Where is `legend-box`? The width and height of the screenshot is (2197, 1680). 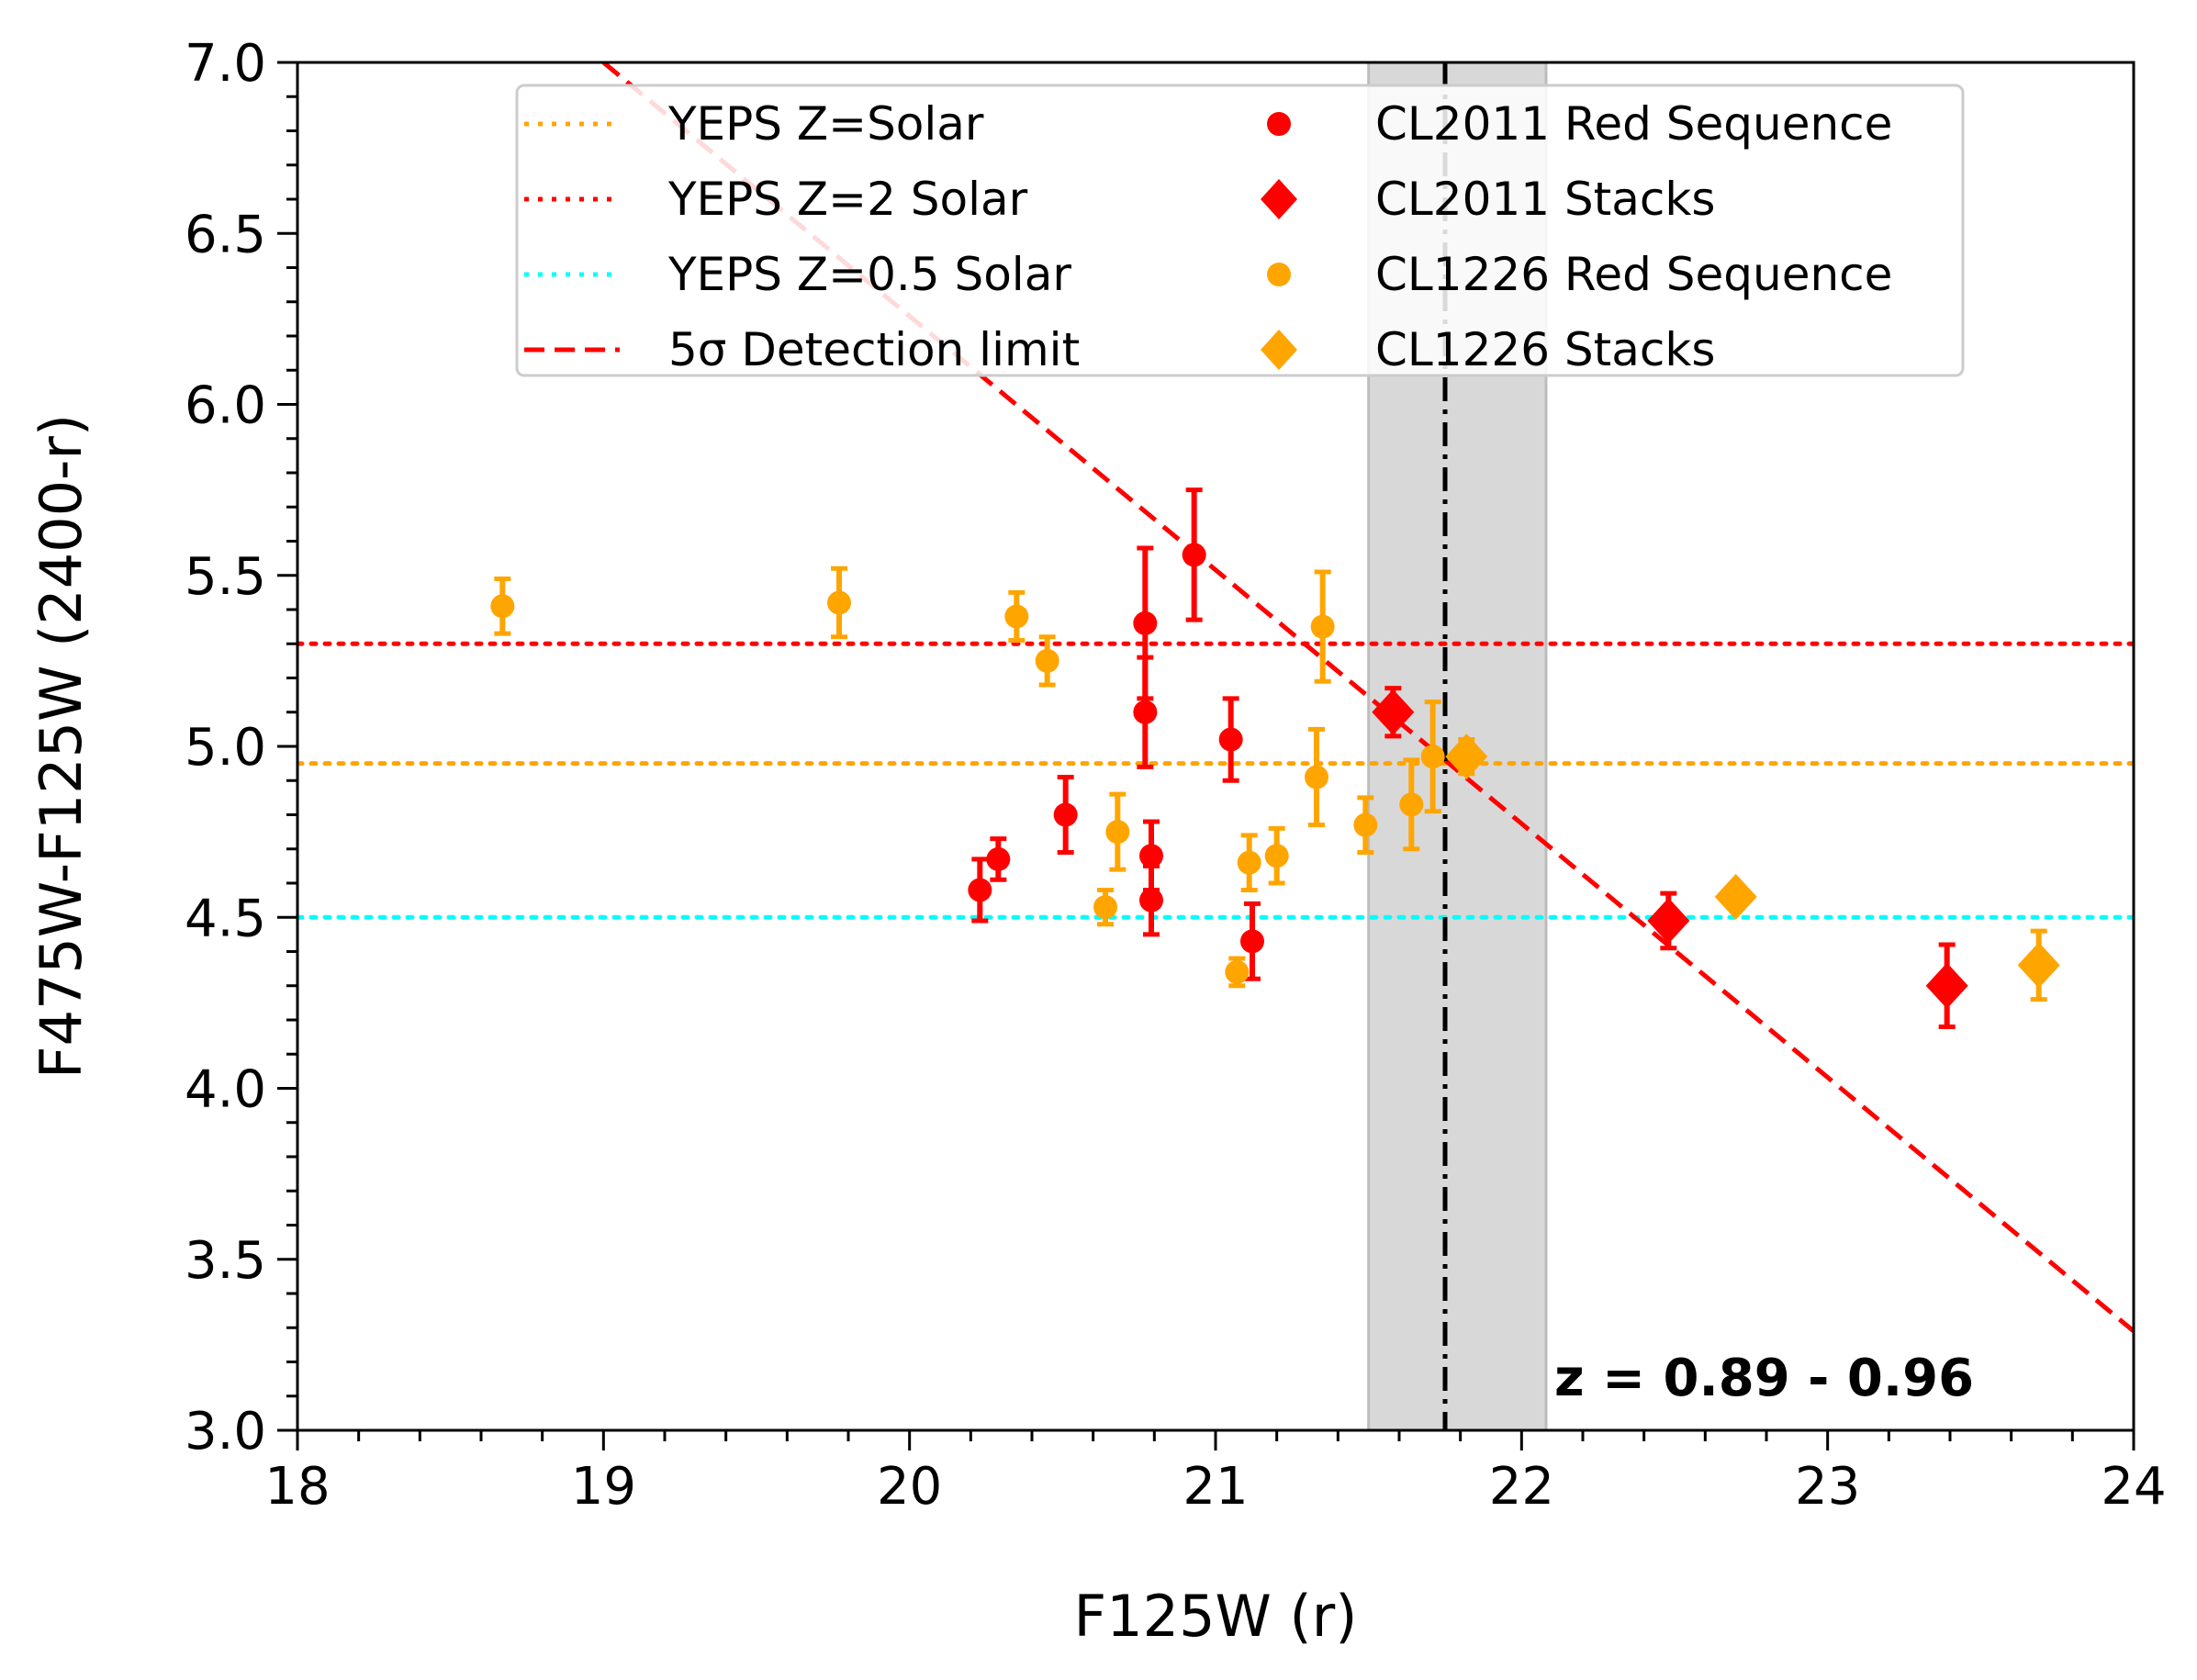
legend-box is located at coordinates (1240, 230).